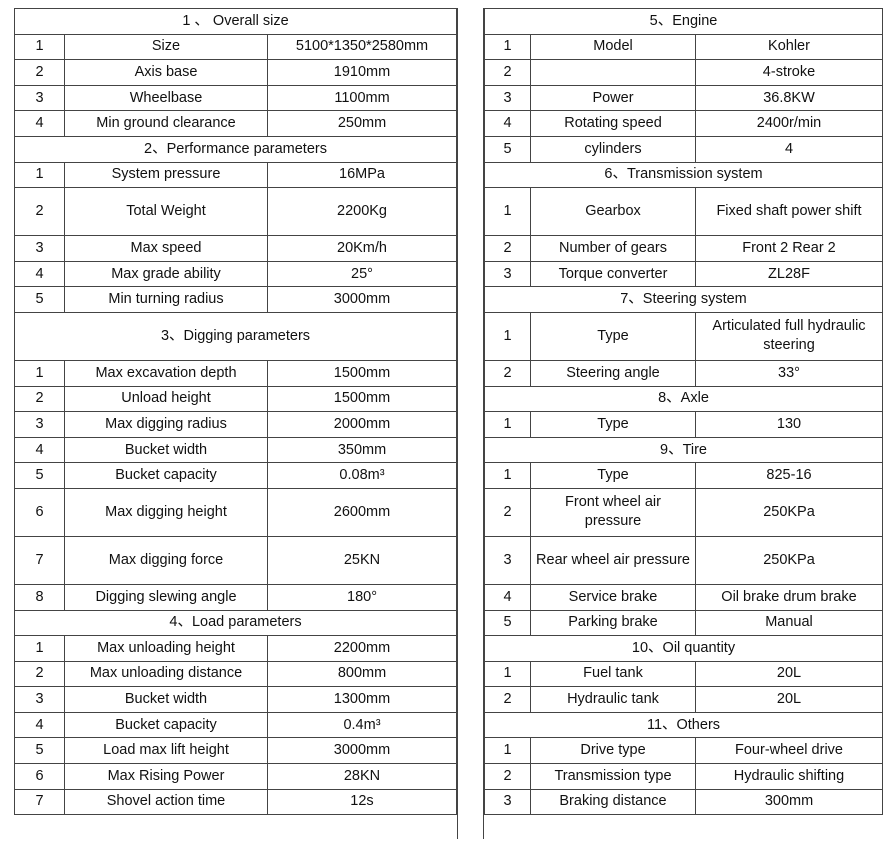 The image size is (886, 848). What do you see at coordinates (613, 72) in the screenshot?
I see `parameter-name` at bounding box center [613, 72].